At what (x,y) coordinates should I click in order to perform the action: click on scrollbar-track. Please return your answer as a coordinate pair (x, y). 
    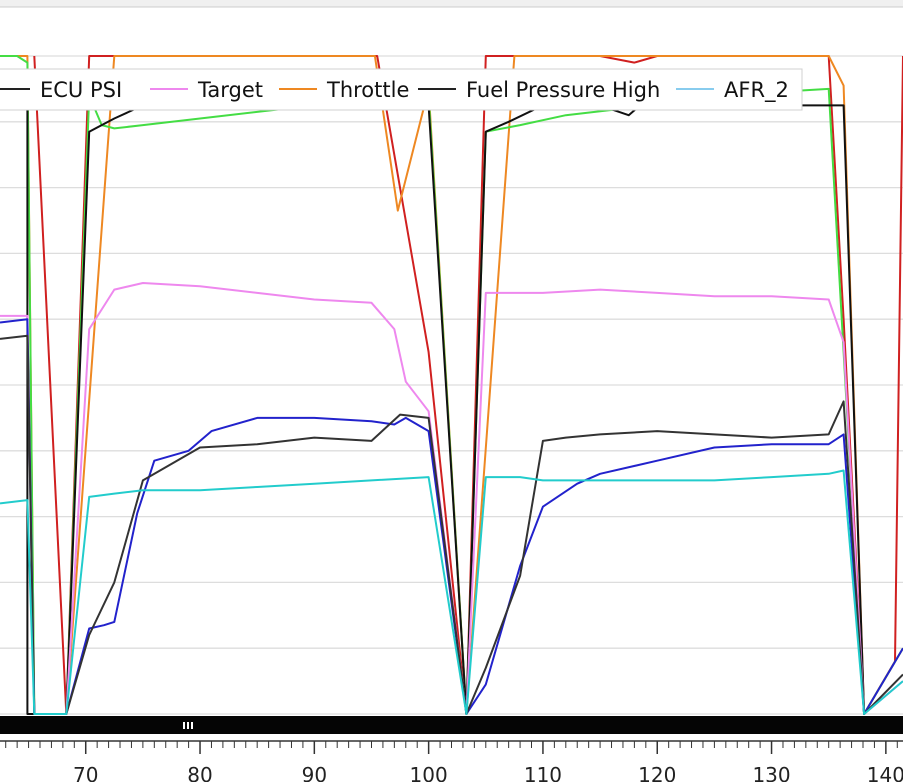
    Looking at the image, I should click on (451, 725).